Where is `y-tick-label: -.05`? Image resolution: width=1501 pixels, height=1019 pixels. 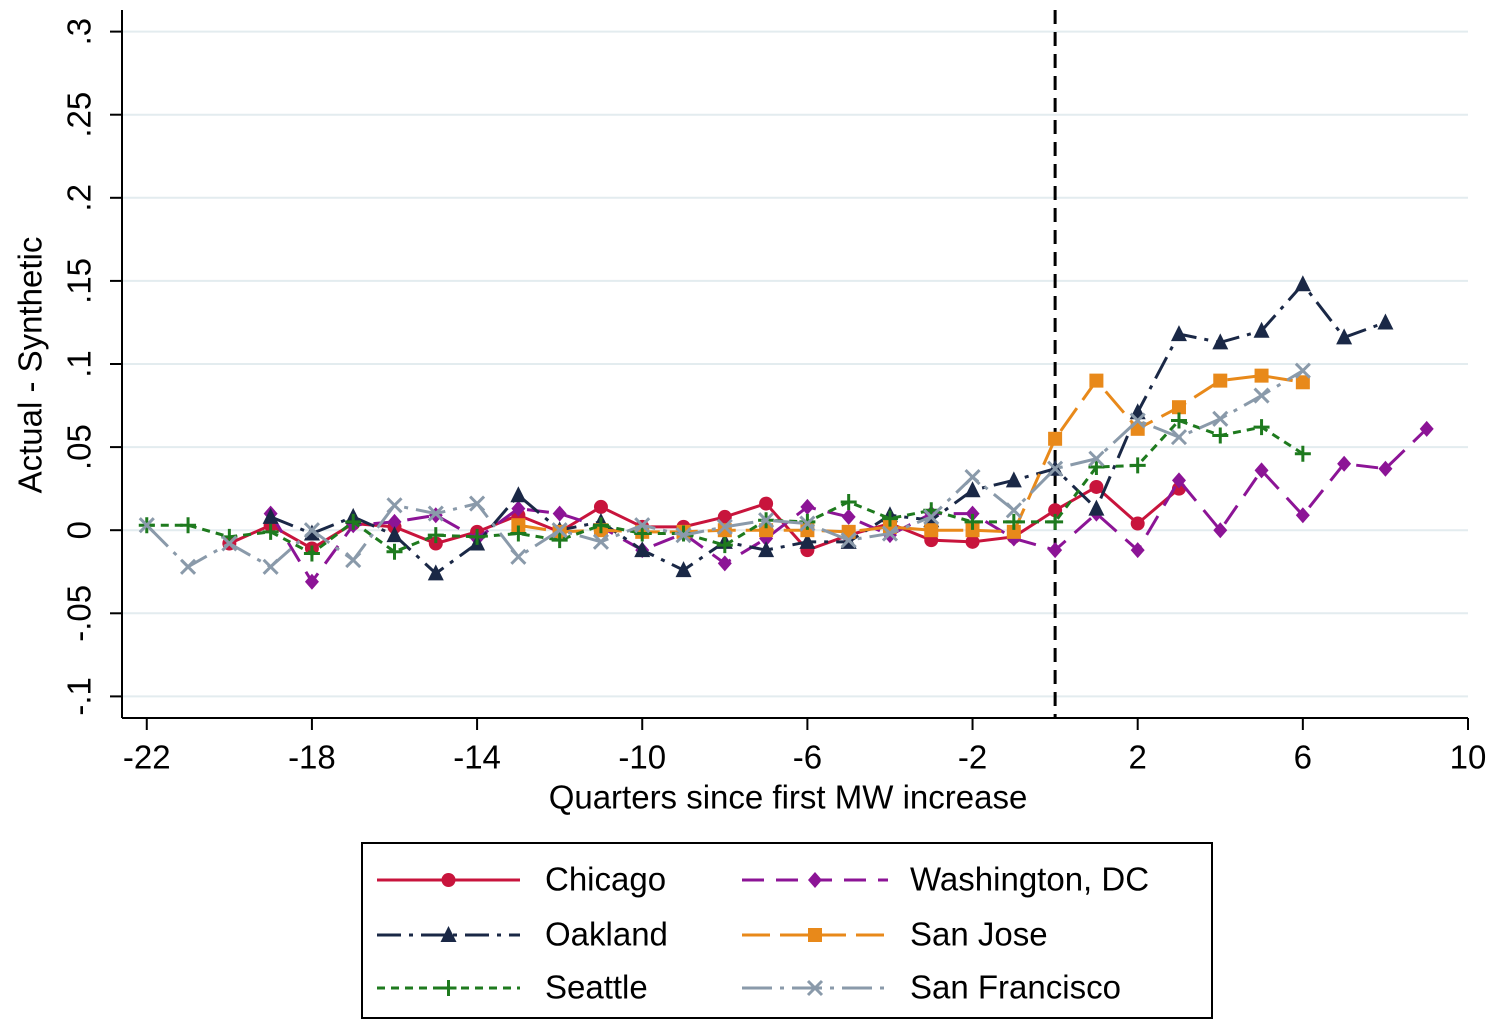
y-tick-label: -.05 is located at coordinates (79, 613).